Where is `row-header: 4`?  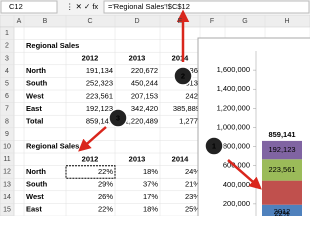 row-header: 4 is located at coordinates (7, 71).